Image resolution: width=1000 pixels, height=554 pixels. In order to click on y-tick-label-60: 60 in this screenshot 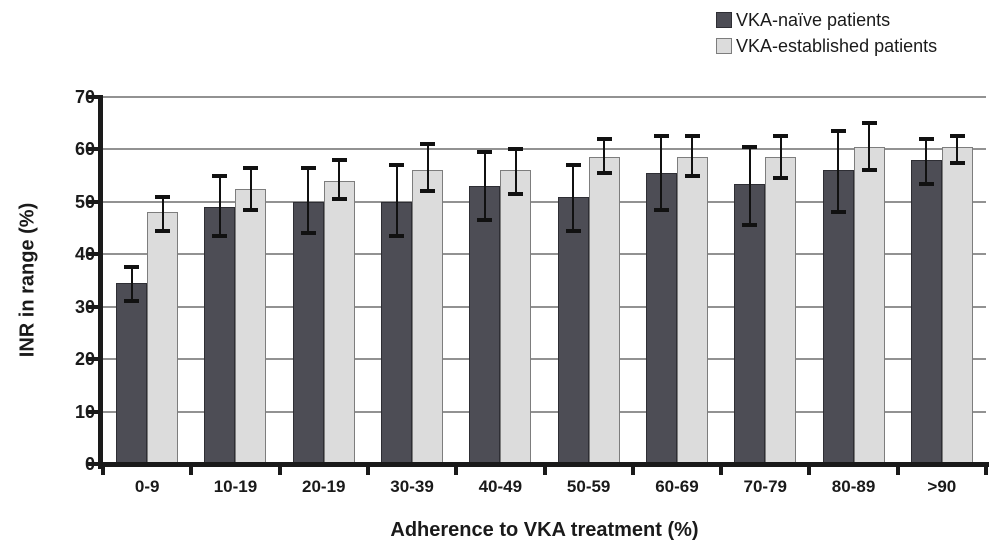, I will do `click(84, 149)`.